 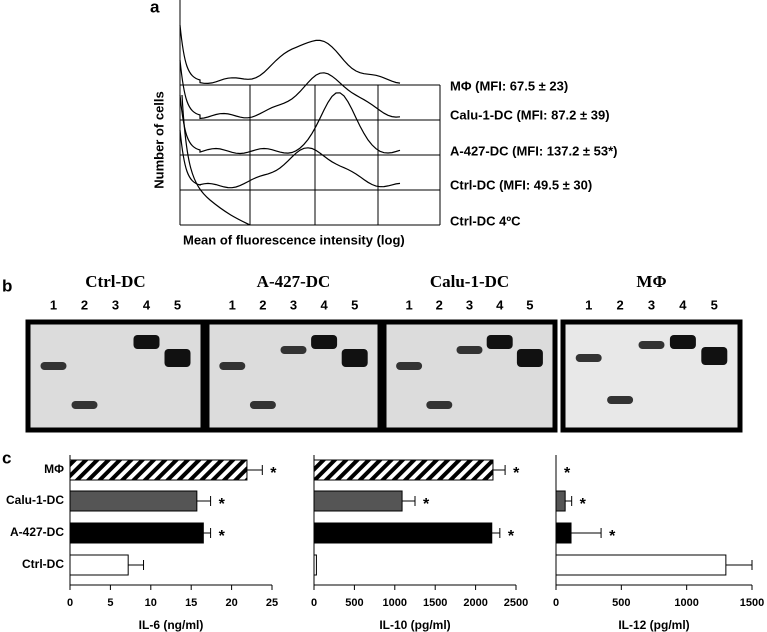 I want to click on gel-title: Calu-1-DC, so click(x=469, y=281).